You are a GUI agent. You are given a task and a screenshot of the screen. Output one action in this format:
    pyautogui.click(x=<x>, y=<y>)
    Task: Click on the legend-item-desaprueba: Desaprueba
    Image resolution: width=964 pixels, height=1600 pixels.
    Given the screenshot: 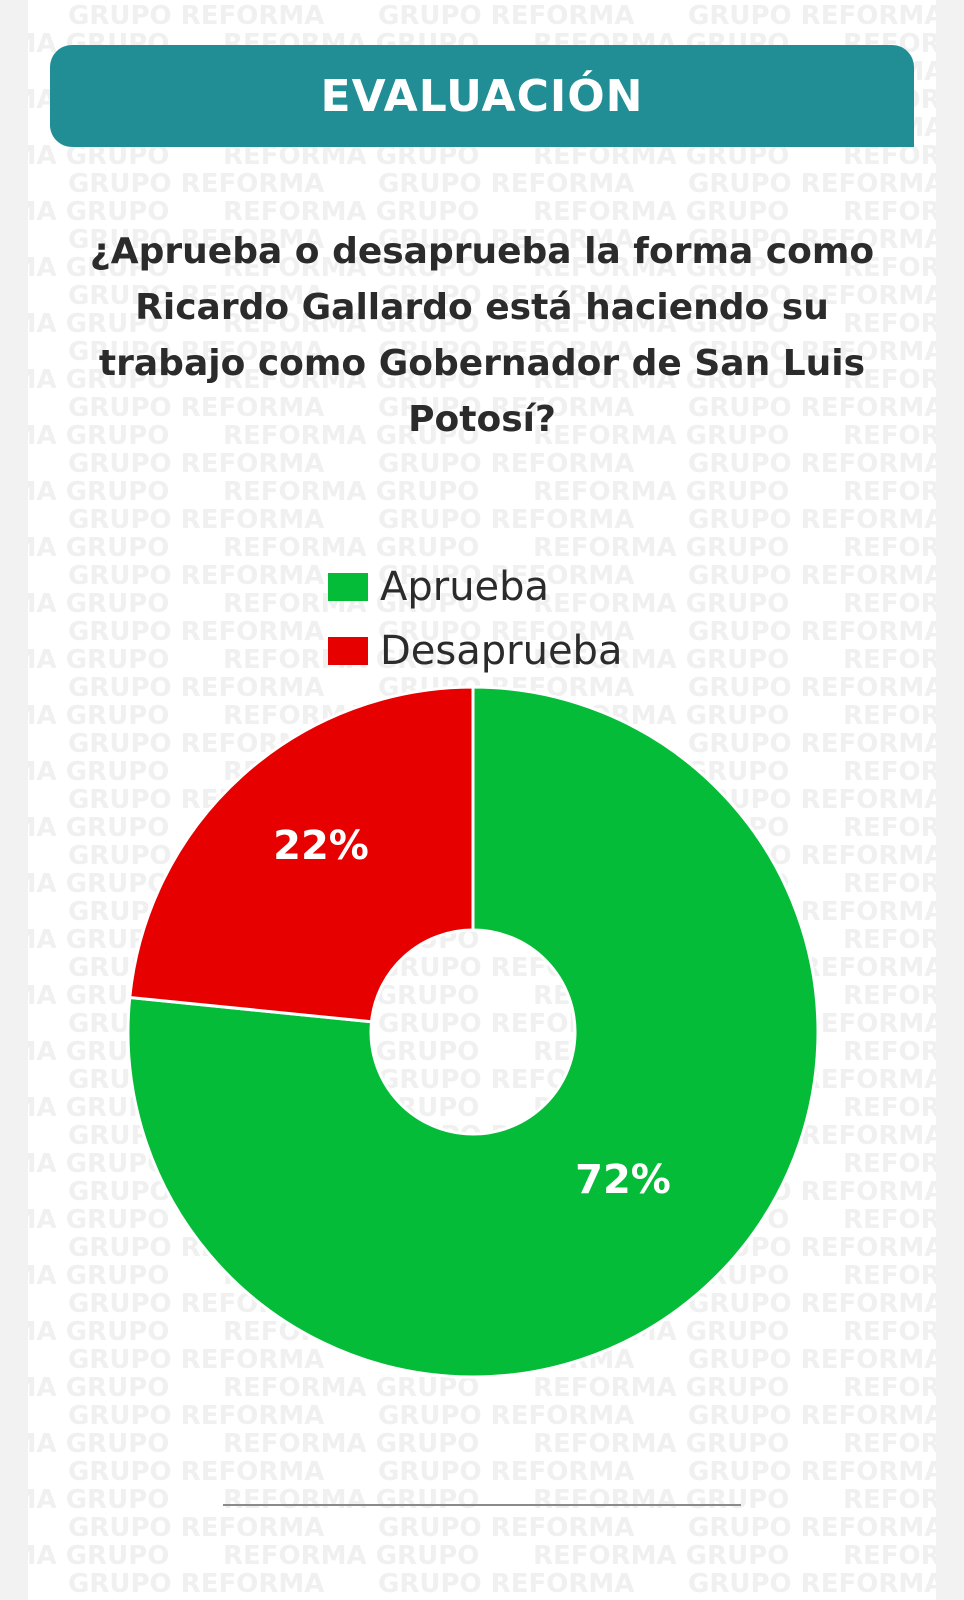 What is the action you would take?
    pyautogui.click(x=528, y=651)
    